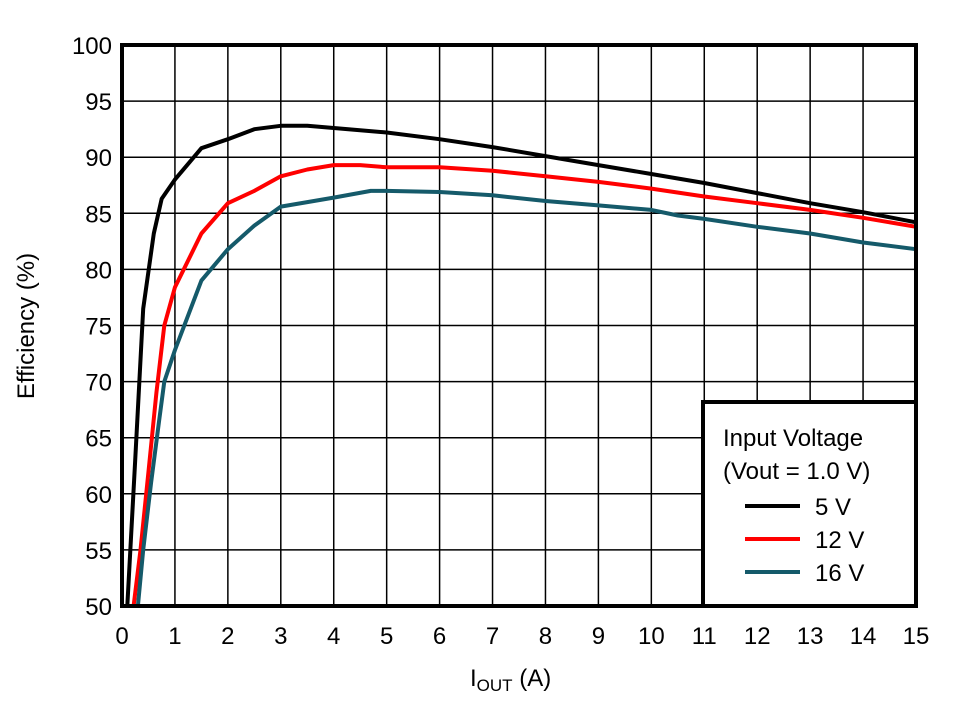 The height and width of the screenshot is (701, 956). What do you see at coordinates (704, 636) in the screenshot?
I see `x-tick-label: 11` at bounding box center [704, 636].